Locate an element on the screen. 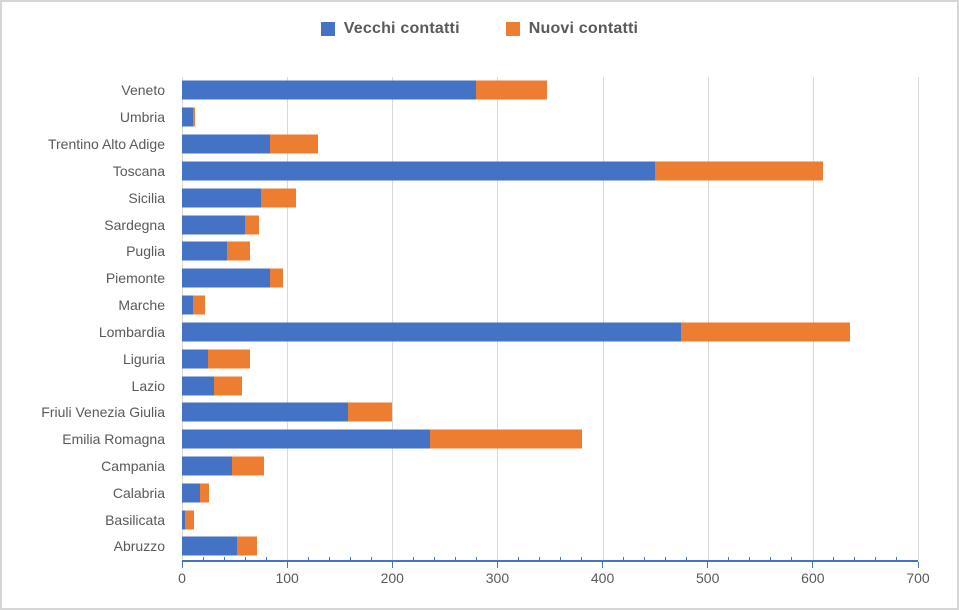 The image size is (959, 610). x-axis-tick-label: 300 is located at coordinates (497, 578).